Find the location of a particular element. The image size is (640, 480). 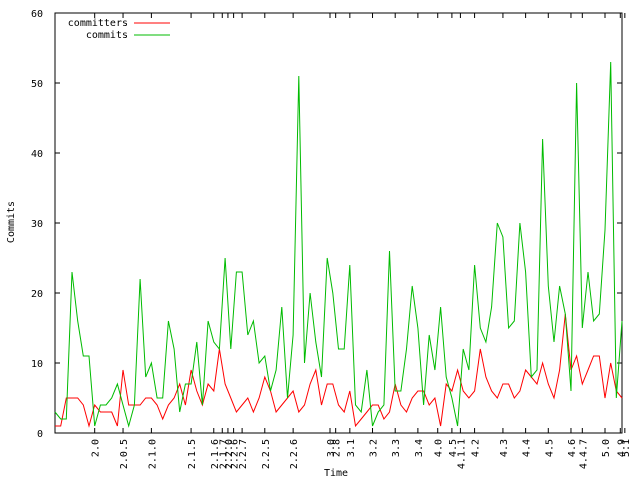

legend-label-committers: committers is located at coordinates (98, 23).